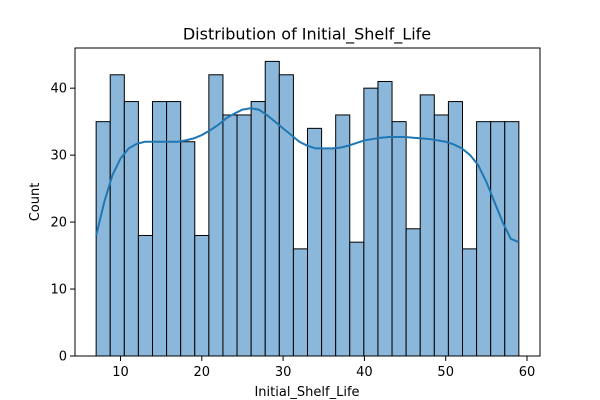  What do you see at coordinates (307, 35) in the screenshot?
I see `chart-title: Distribution of Initial_Shelf_Life` at bounding box center [307, 35].